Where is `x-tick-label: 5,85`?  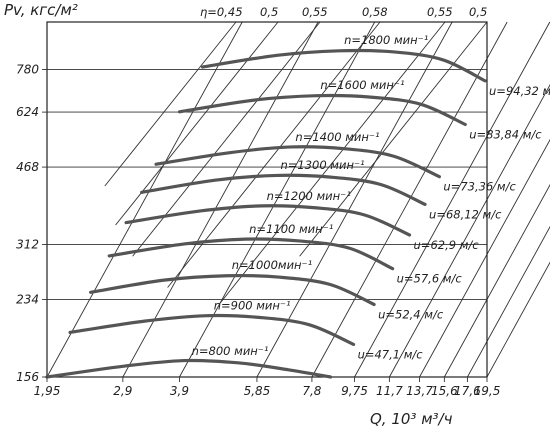
x-tick-label: 5,85 is located at coordinates (257, 391).